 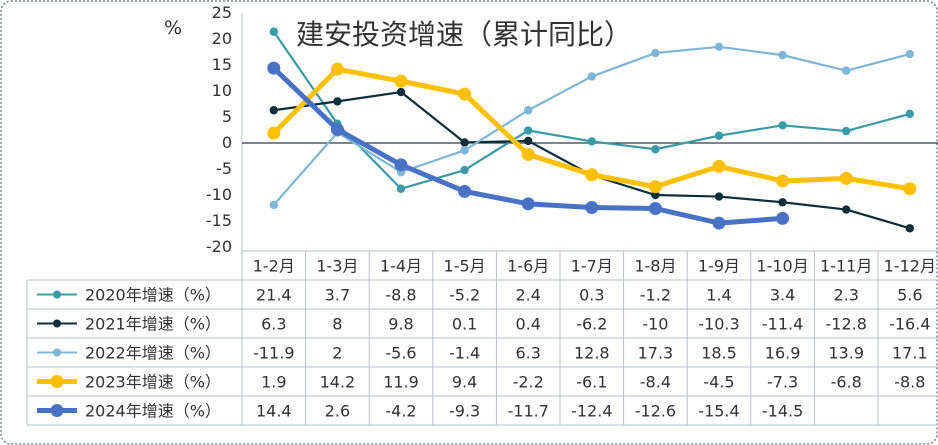 What do you see at coordinates (173, 28) in the screenshot?
I see `y-axis-unit-label: %` at bounding box center [173, 28].